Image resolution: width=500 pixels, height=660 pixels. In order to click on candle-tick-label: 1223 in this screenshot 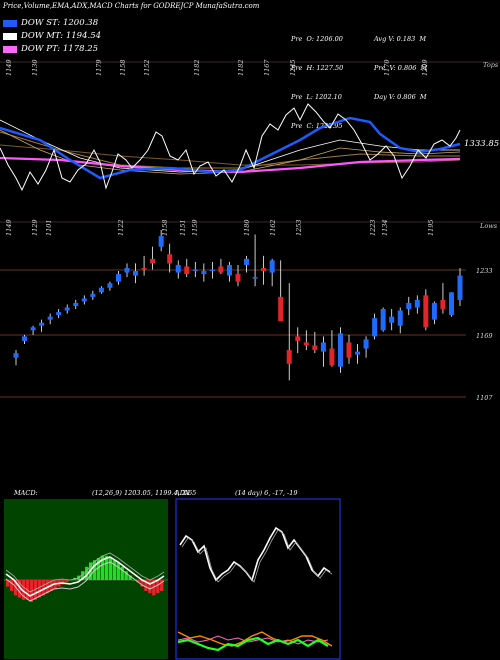, I will do `click(373, 227)`.